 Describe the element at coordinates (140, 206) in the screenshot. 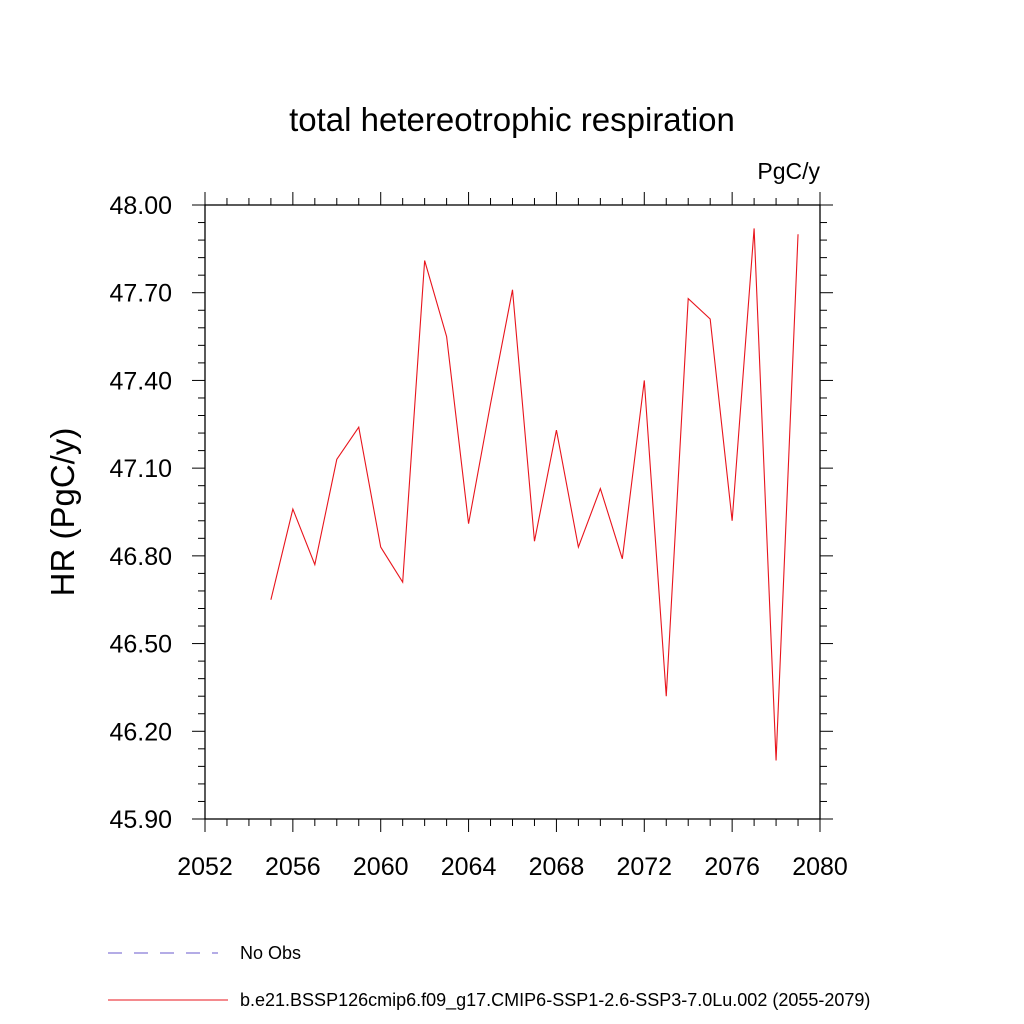

I see `y-tick-label: 48.00` at that location.